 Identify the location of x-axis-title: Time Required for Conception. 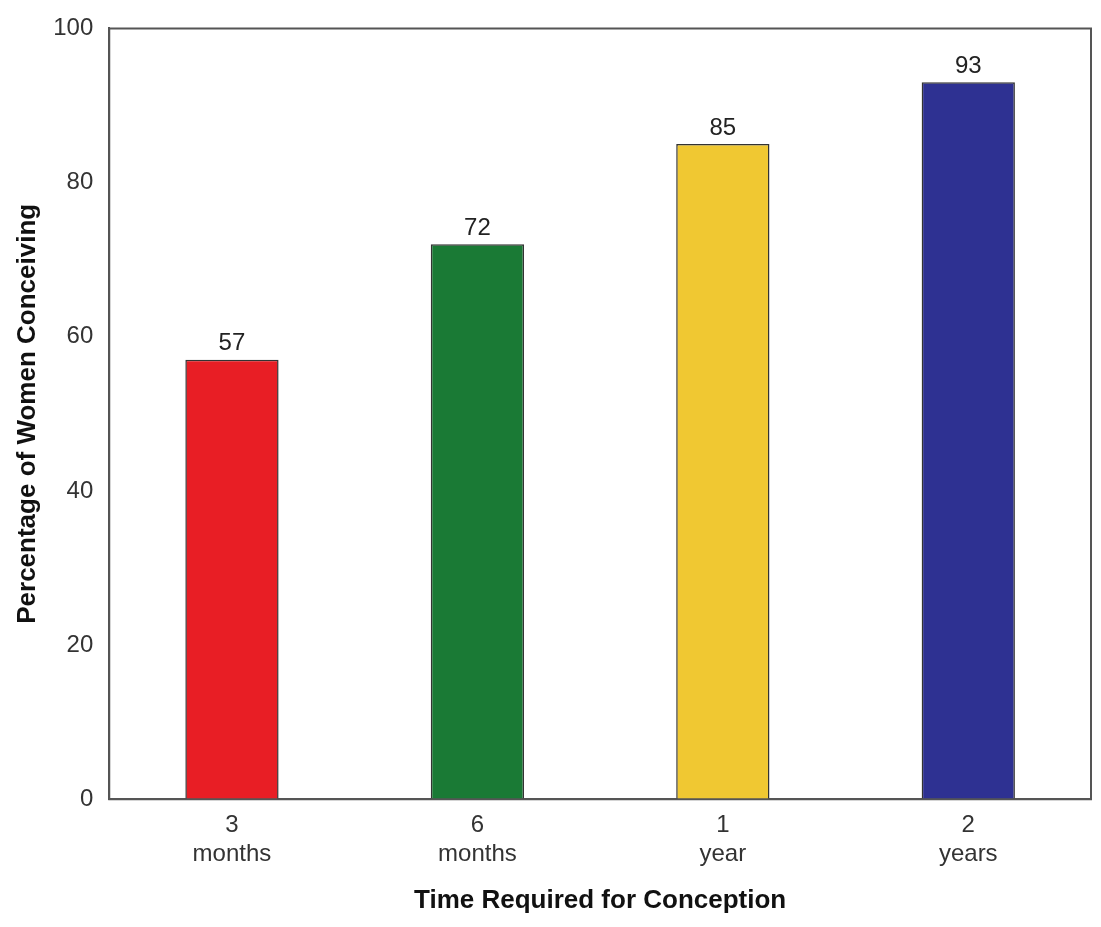
(600, 898).